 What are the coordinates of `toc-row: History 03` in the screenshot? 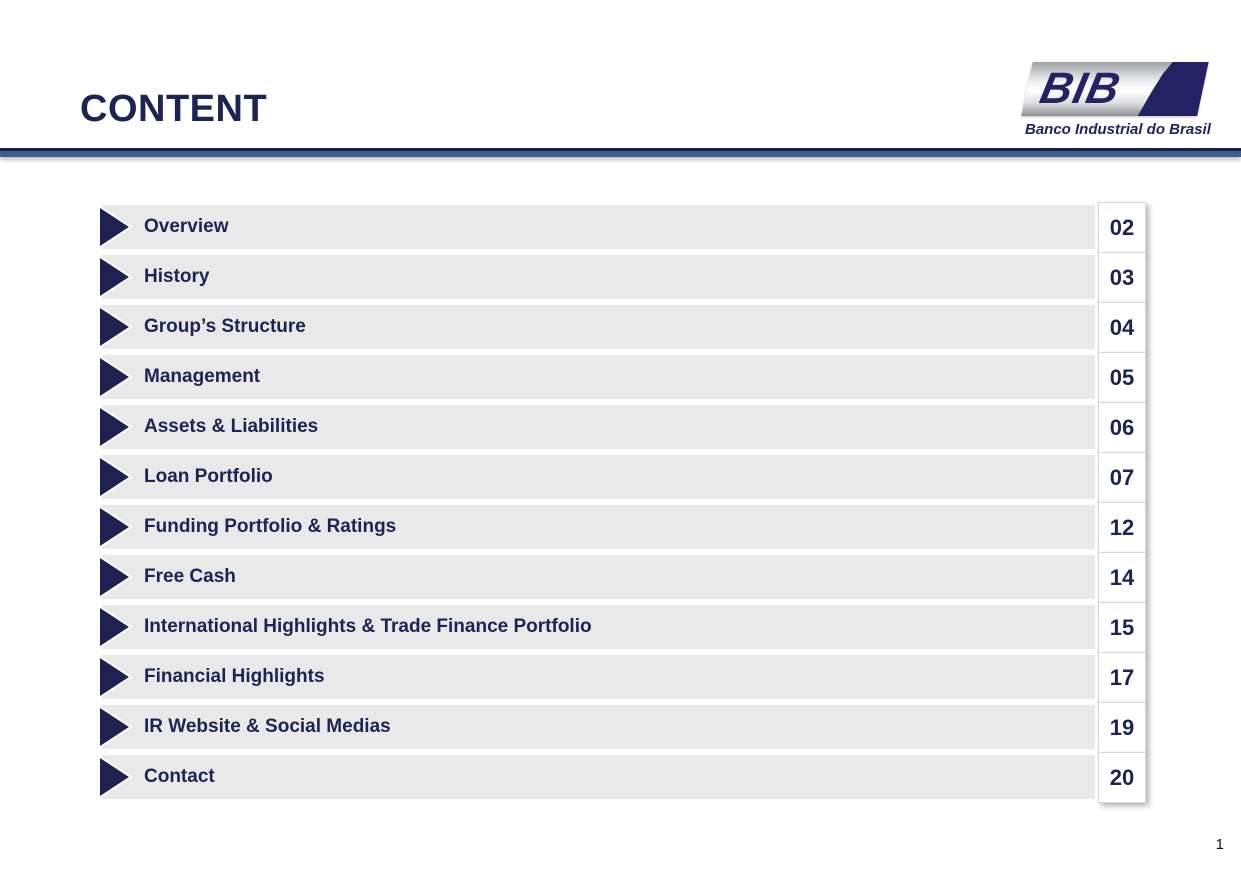 It's located at (622, 277).